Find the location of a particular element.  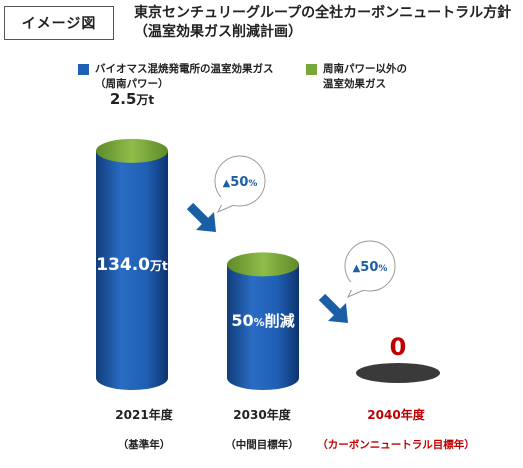

bubble-2030 is located at coordinates (240, 181).